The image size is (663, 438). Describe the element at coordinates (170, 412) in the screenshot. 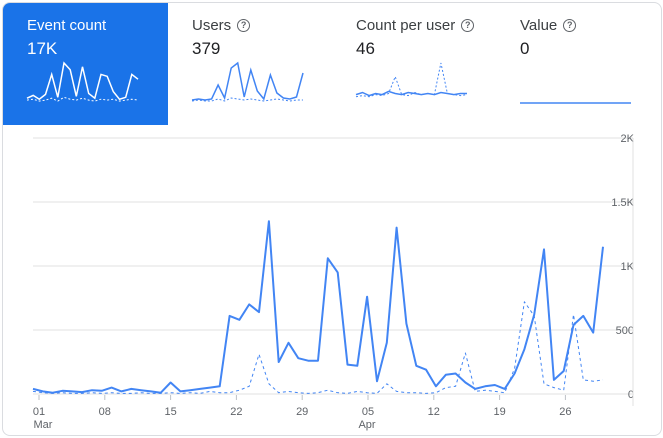

I see `x-tick-label: 15` at that location.